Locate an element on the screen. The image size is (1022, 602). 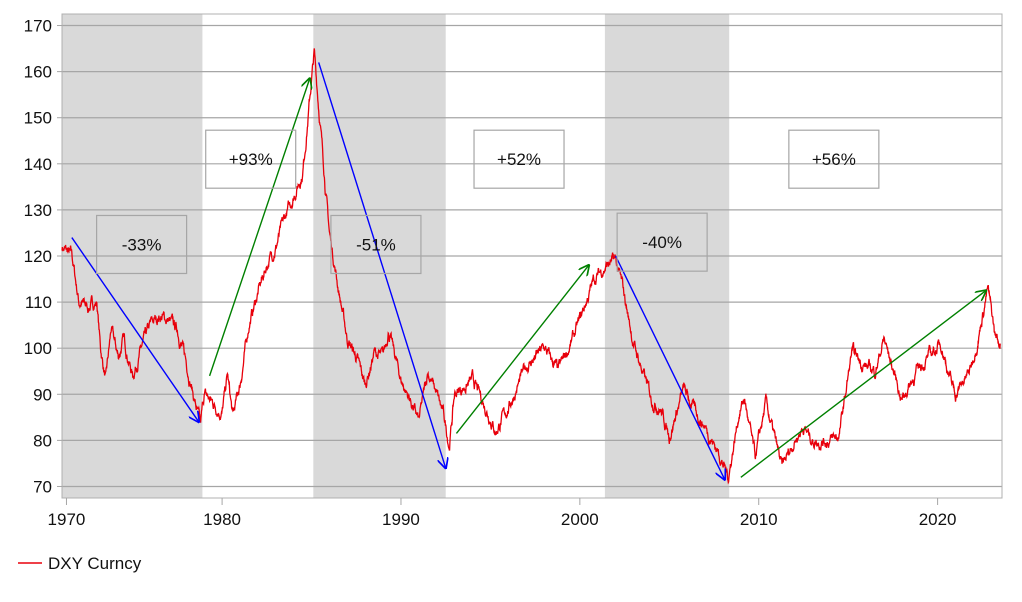
annotation-label: +52% is located at coordinates (519, 159).